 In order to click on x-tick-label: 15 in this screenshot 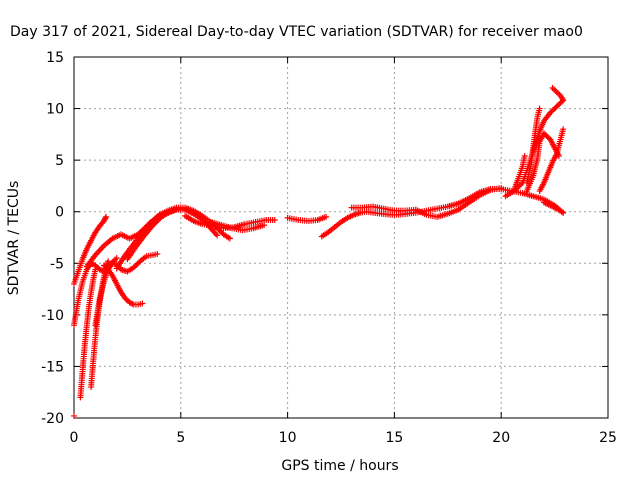, I will do `click(394, 438)`.